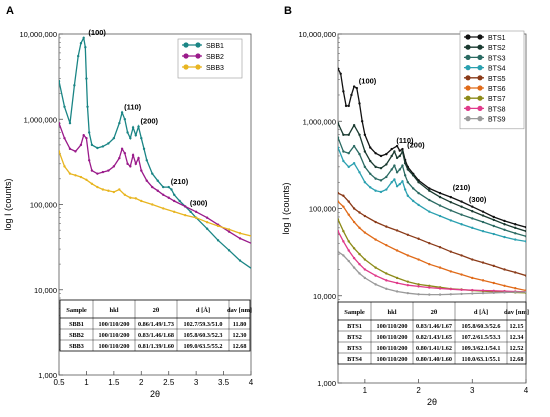  I want to click on table-cell: BTS1, so click(354, 326).